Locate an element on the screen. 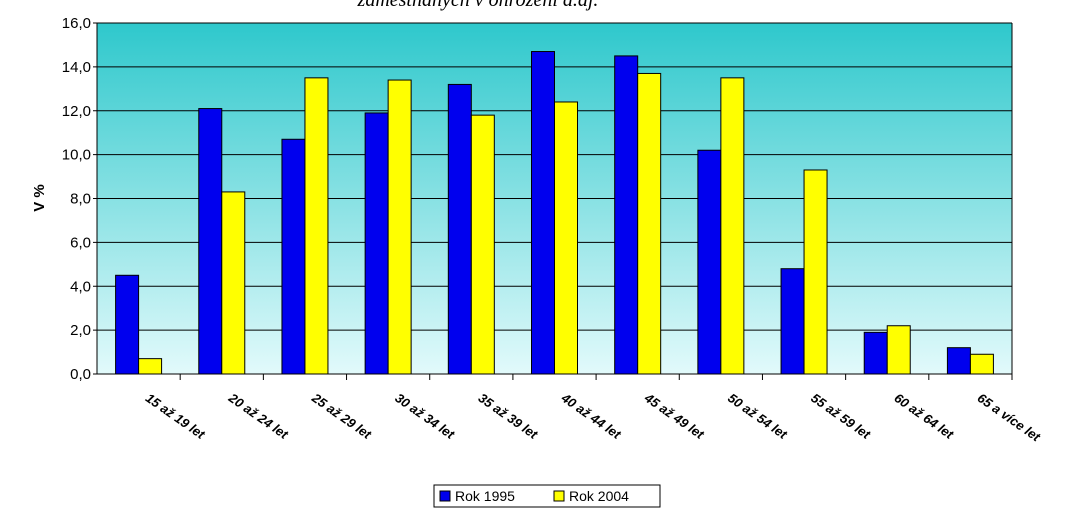  x-tick-label: 20 až 24 let is located at coordinates (258, 416).